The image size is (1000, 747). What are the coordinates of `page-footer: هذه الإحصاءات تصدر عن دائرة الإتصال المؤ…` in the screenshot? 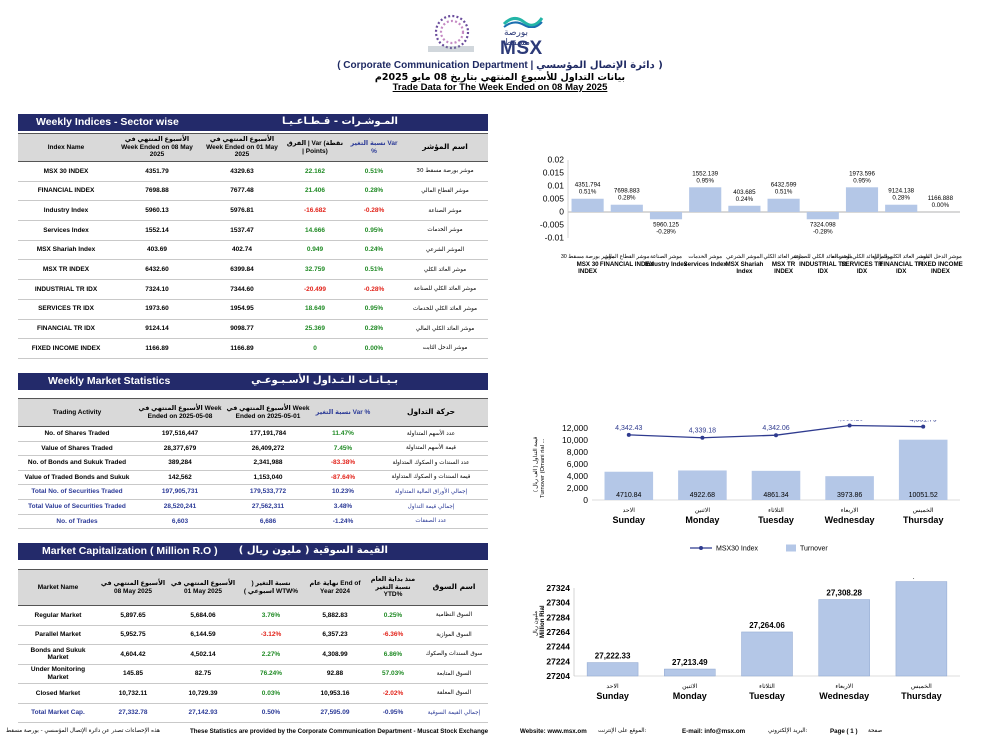 It's located at (500, 733).